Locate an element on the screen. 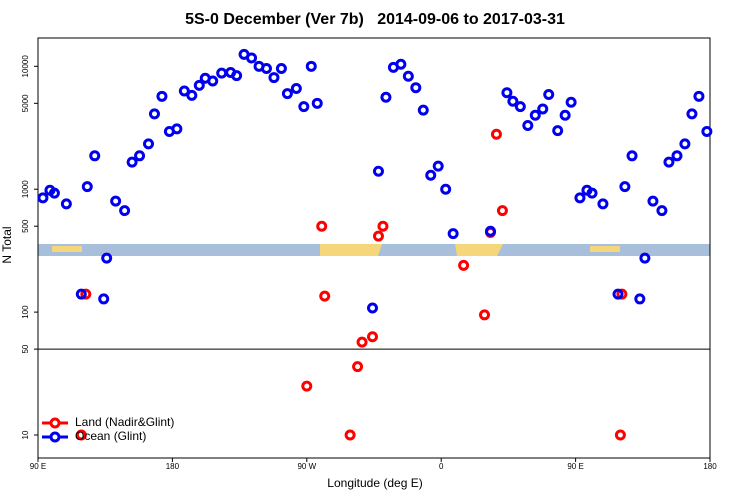 This screenshot has width=750, height=500. x-tick-label: 90 E is located at coordinates (38, 466).